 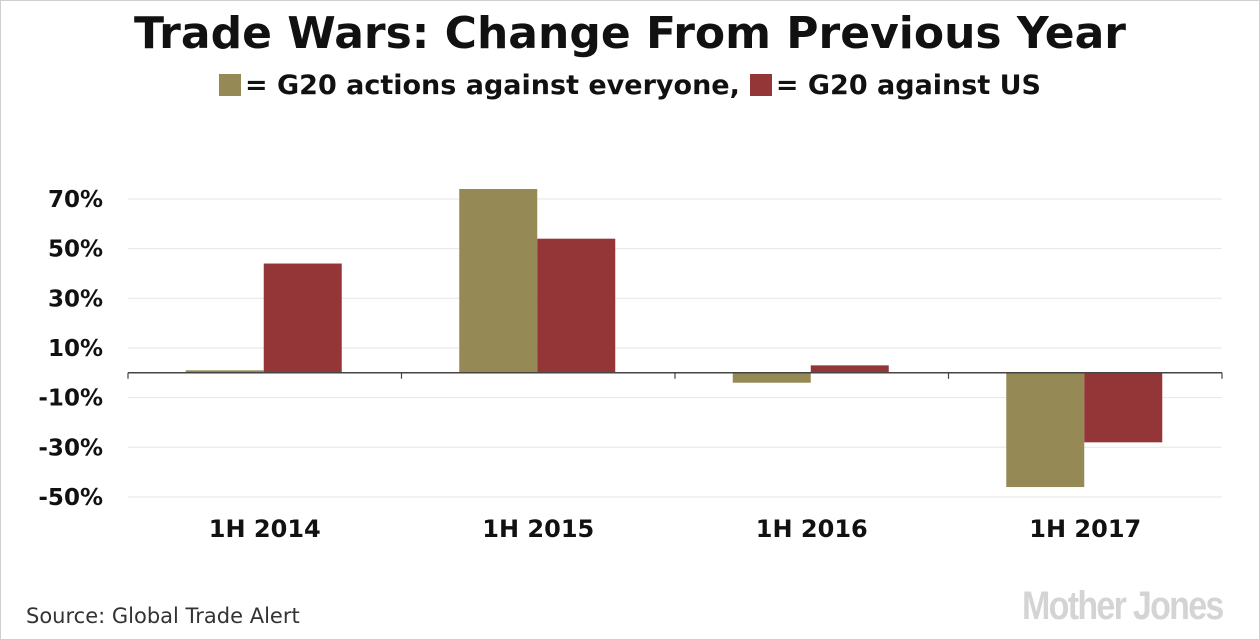 I want to click on x-tick-label: 1H 2015, so click(x=538, y=529).